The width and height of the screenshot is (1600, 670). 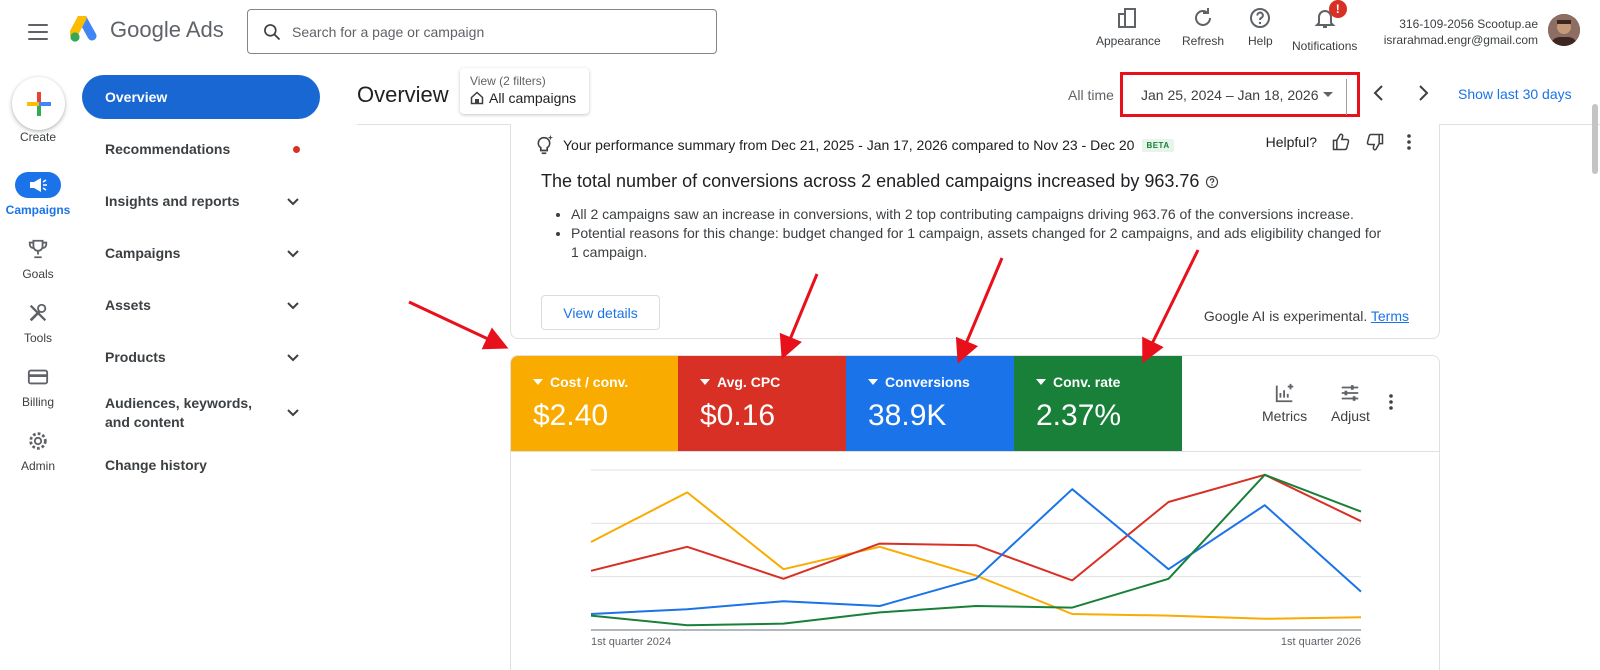 I want to click on ai-disclaimer: Google AI is experimental. Terms, so click(x=1306, y=316).